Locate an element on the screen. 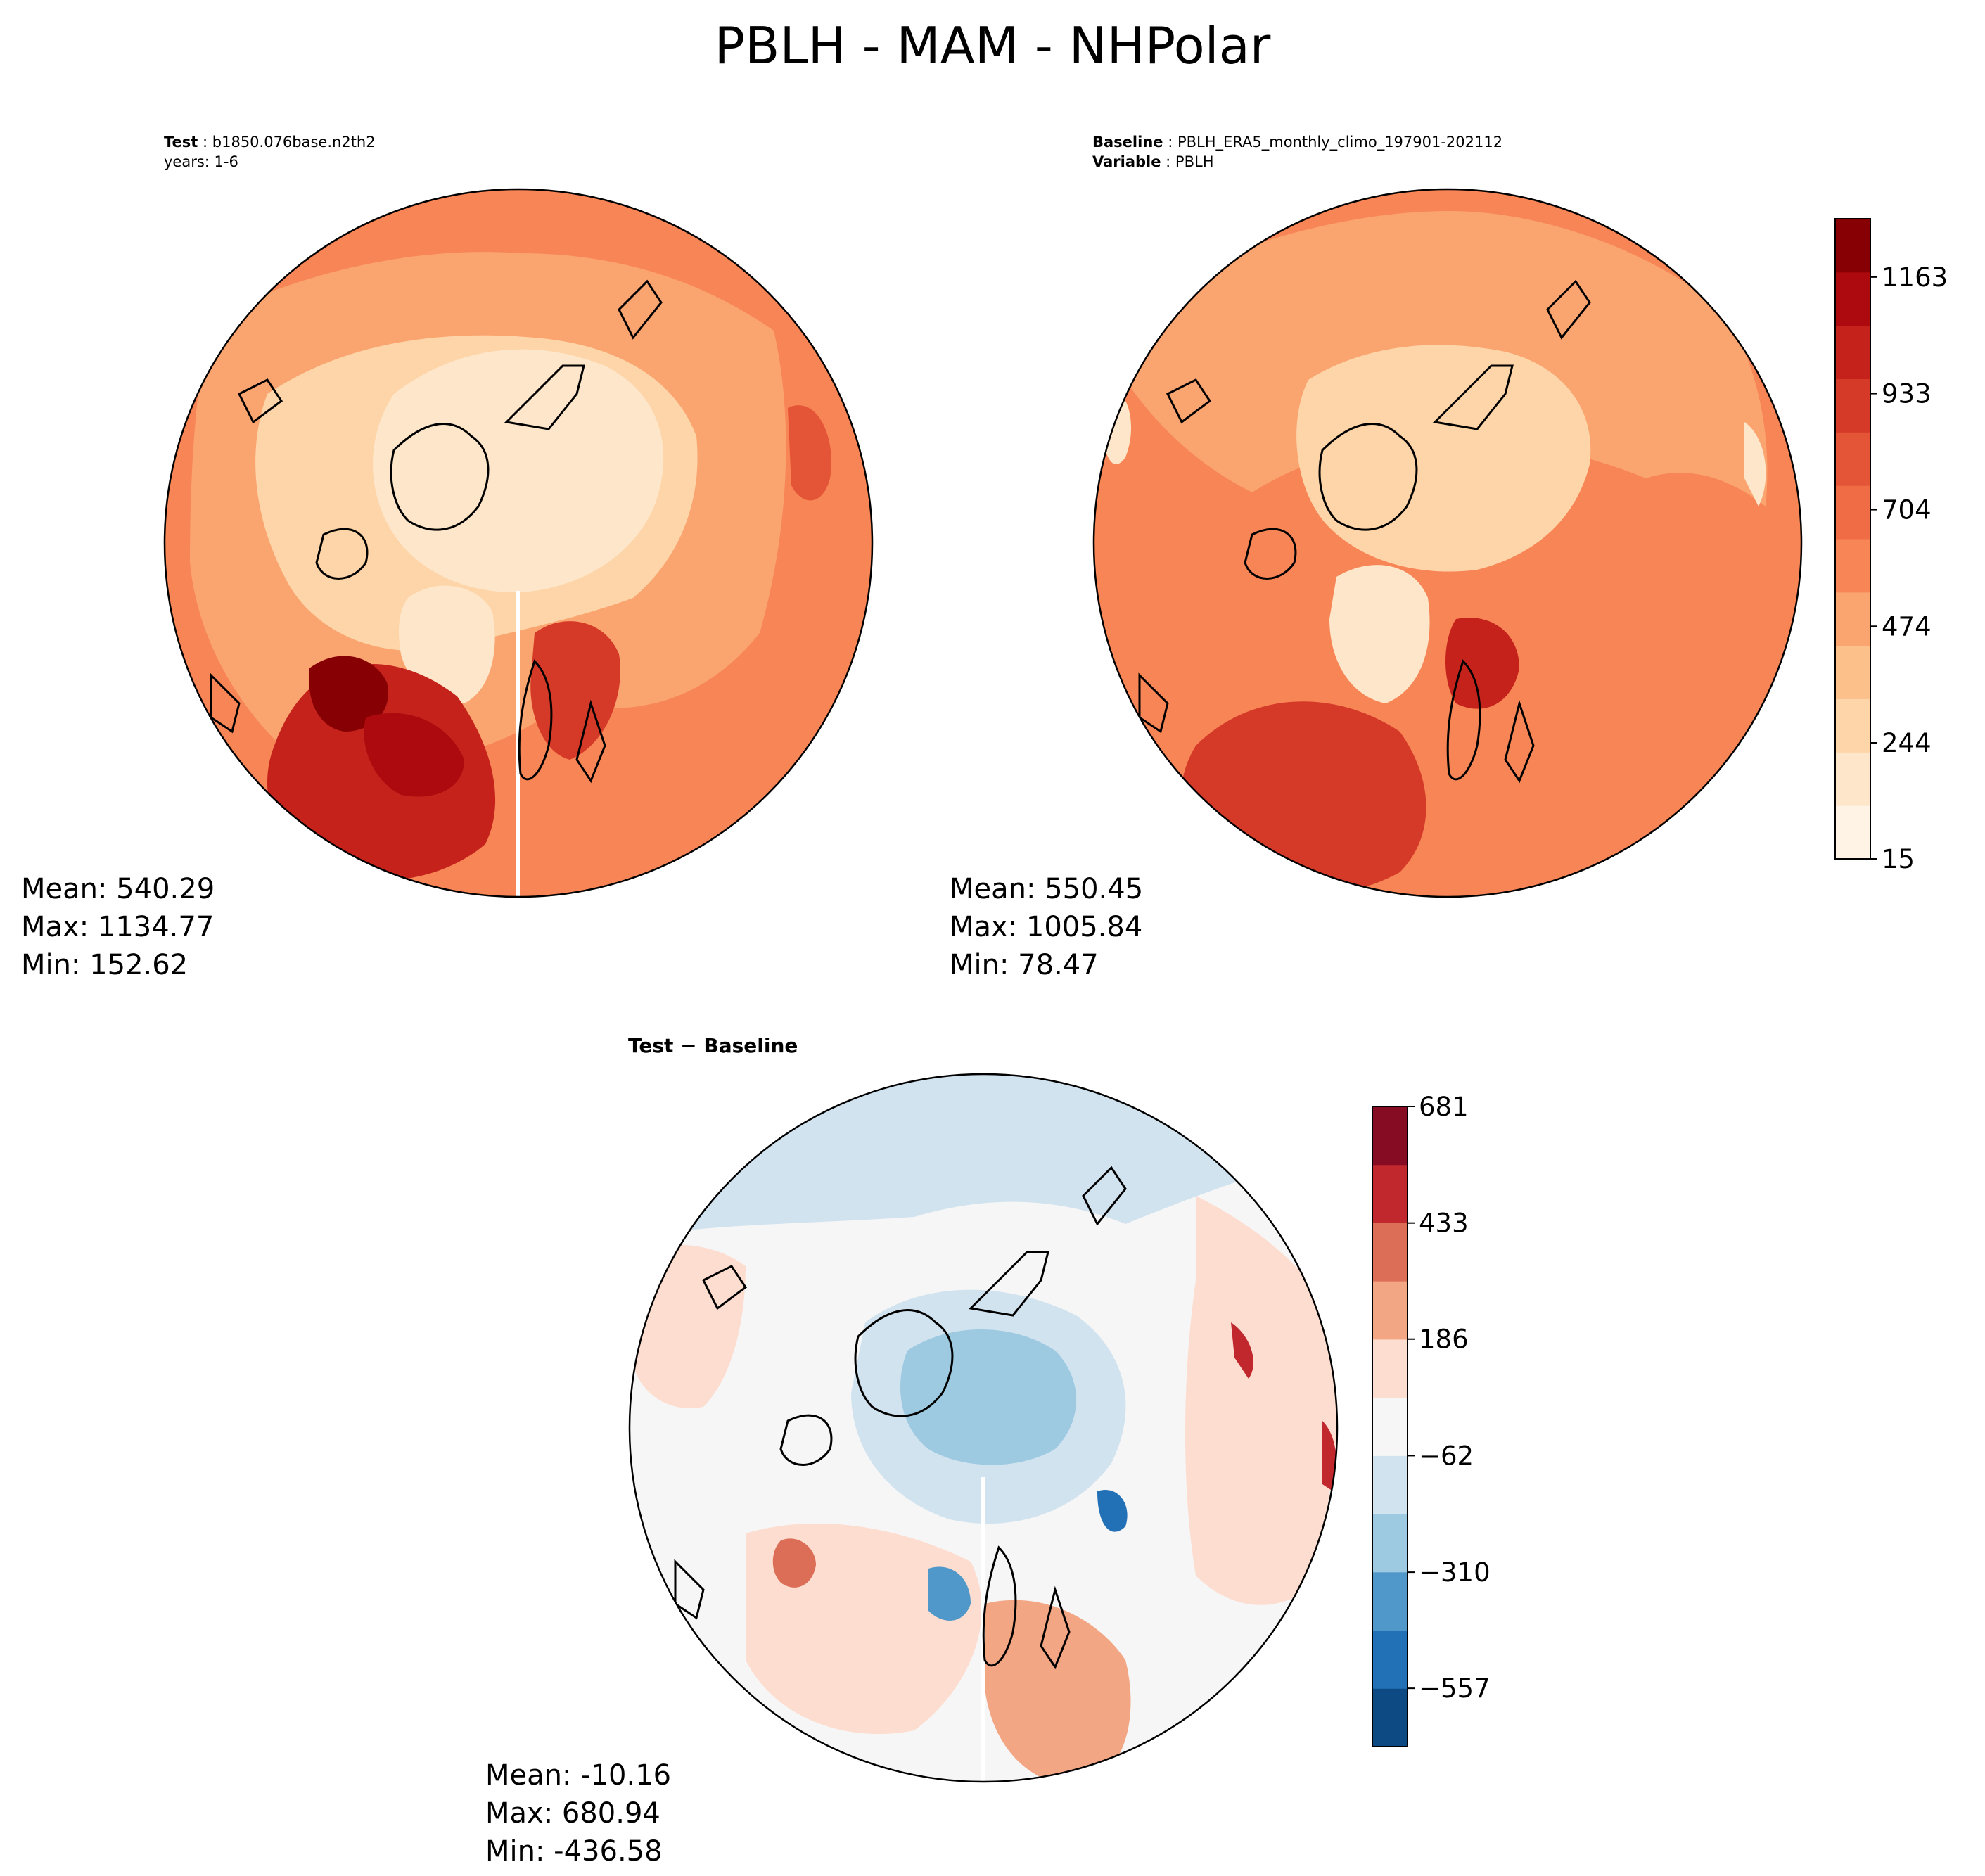  difference-east-red is located at coordinates (1261, 1400).